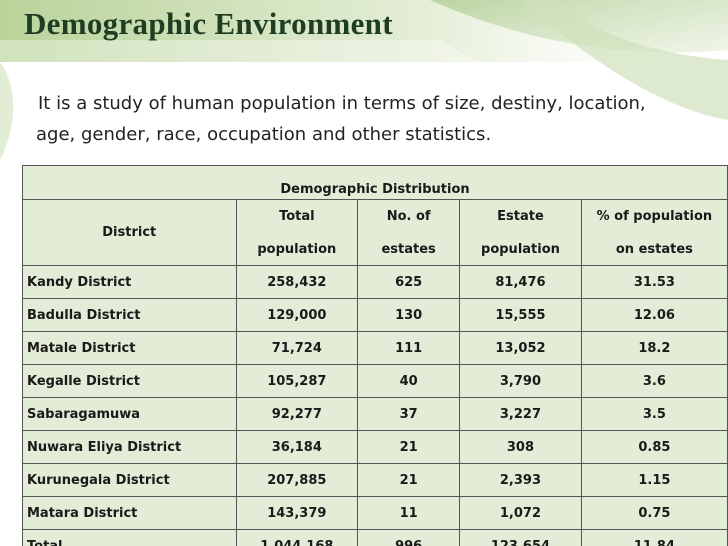 Image resolution: width=728 pixels, height=546 pixels. What do you see at coordinates (520, 447) in the screenshot?
I see `value-cell: 308` at bounding box center [520, 447].